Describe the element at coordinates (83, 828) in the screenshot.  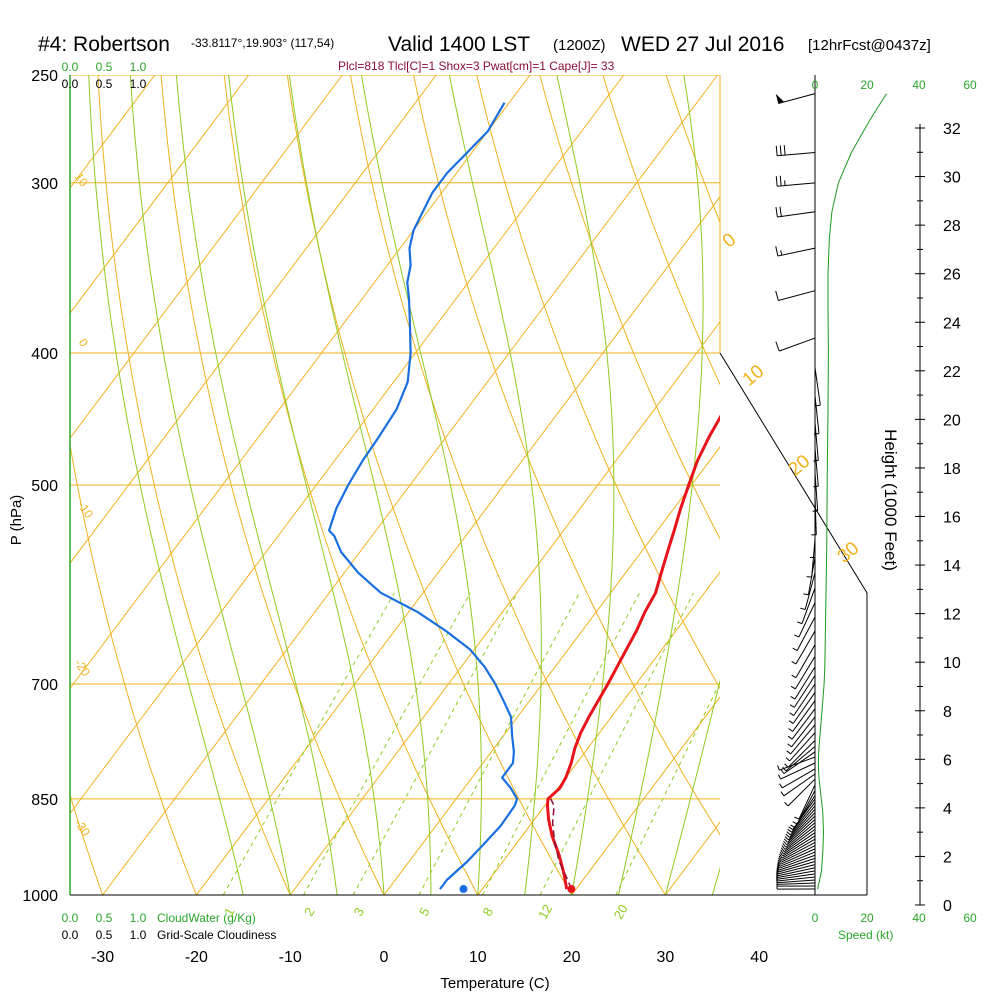
I see `dry-adiabat-label: -30` at that location.